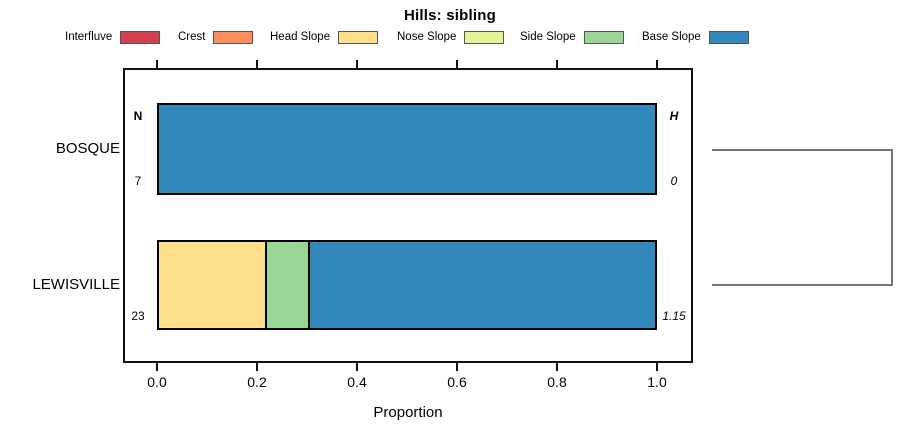 Image resolution: width=900 pixels, height=440 pixels. I want to click on legend-swatch-base-slope, so click(728, 37).